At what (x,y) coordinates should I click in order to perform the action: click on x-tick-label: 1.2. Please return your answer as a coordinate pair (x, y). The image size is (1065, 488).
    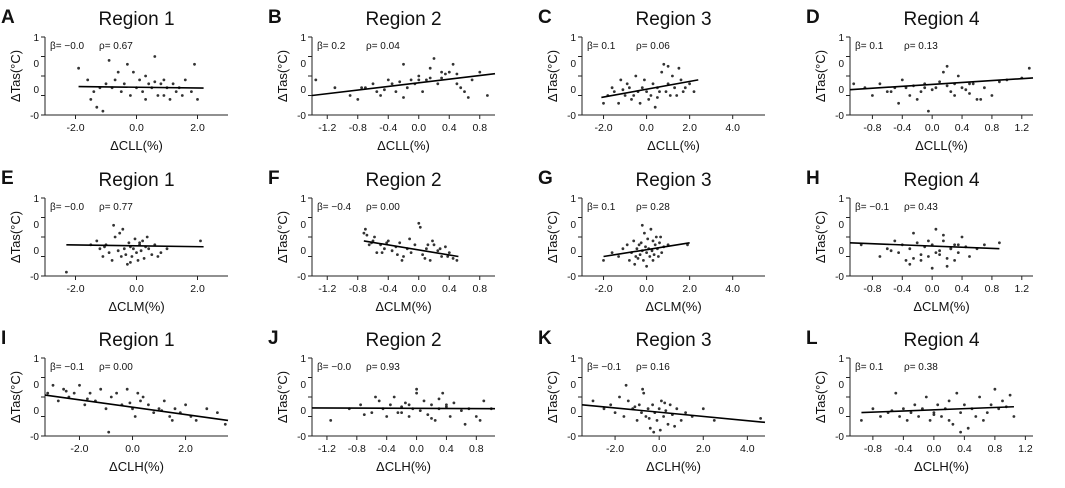
    Looking at the image, I should click on (1021, 128).